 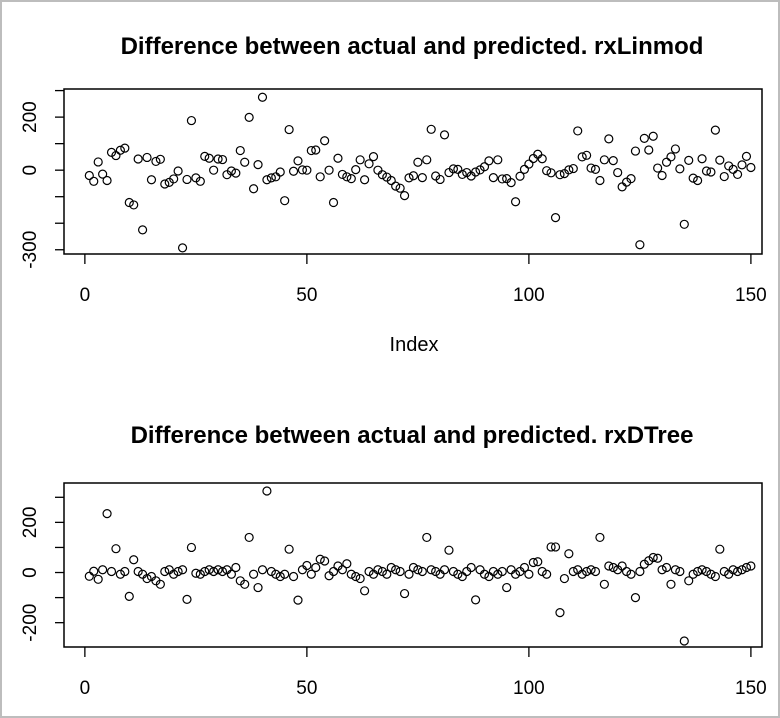 I want to click on y-tick-label: 200, so click(x=30, y=117).